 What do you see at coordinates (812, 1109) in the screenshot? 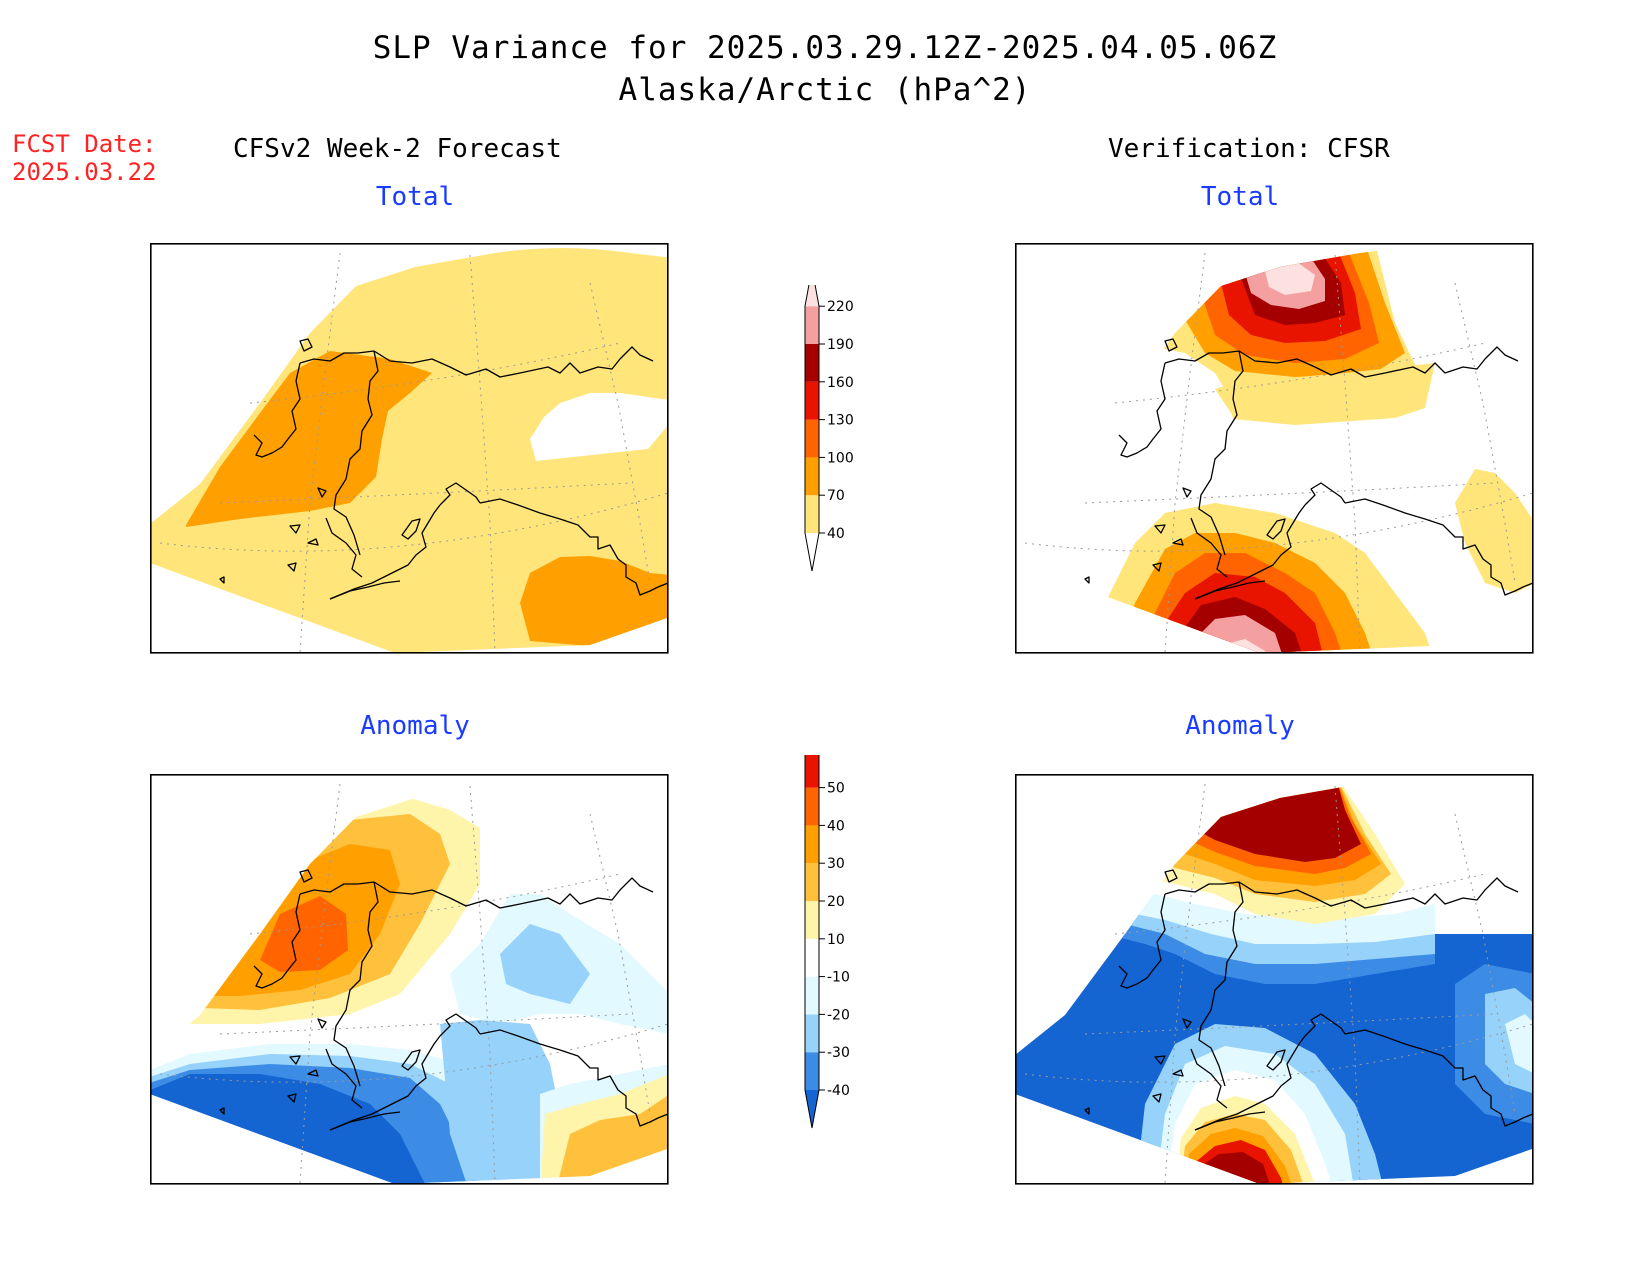
I see `colorbar-anomaly-bottom-triangle` at bounding box center [812, 1109].